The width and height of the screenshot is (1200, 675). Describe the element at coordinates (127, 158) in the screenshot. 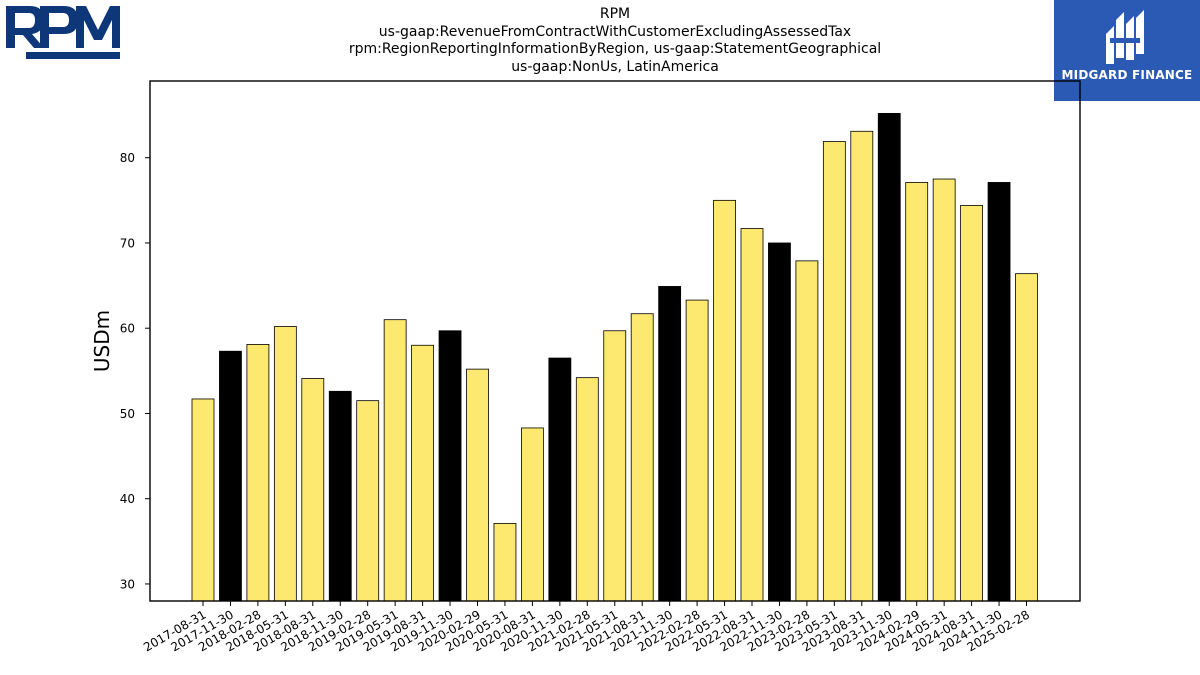

I see `y-tick-label: 80` at that location.